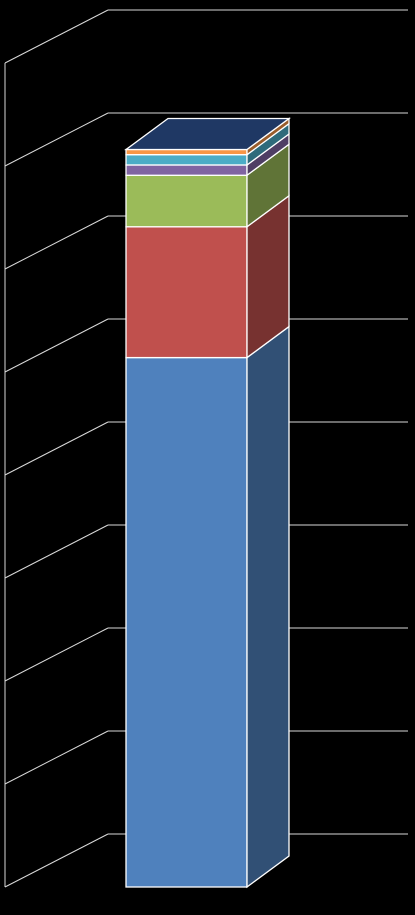 This screenshot has width=415, height=915. What do you see at coordinates (207, 134) in the screenshot?
I see `bar-top-cap` at bounding box center [207, 134].